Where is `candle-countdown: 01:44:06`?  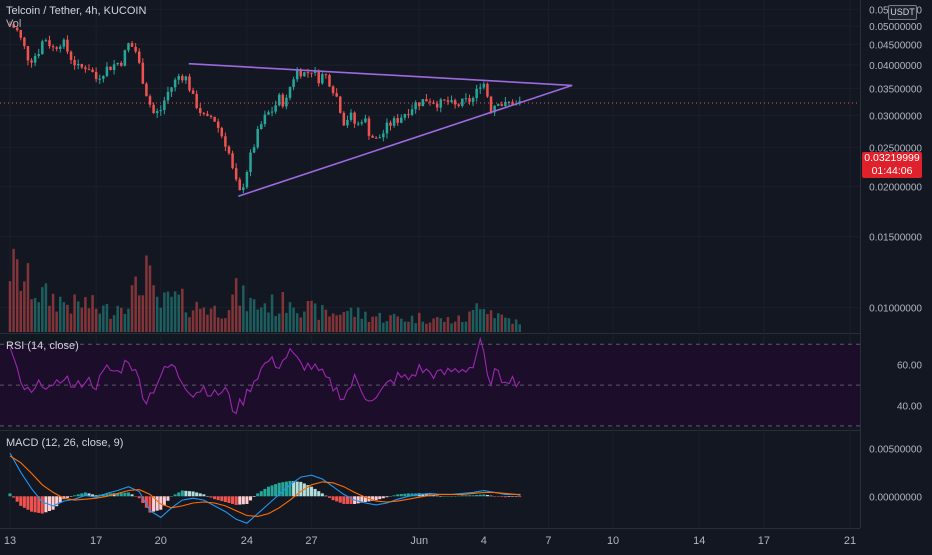
candle-countdown: 01:44:06 is located at coordinates (892, 171).